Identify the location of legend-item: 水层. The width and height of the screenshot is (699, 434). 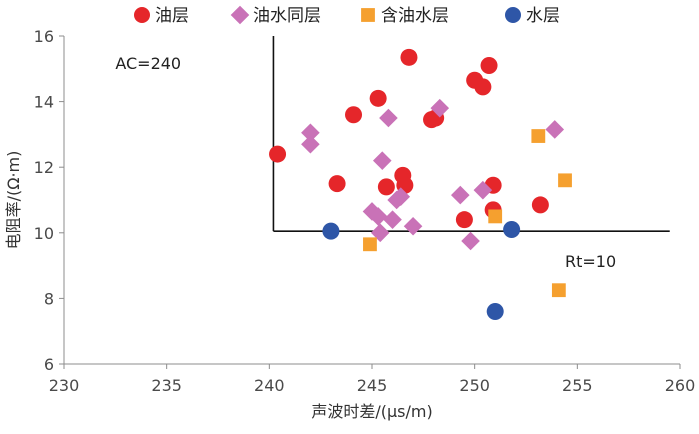
(532, 16).